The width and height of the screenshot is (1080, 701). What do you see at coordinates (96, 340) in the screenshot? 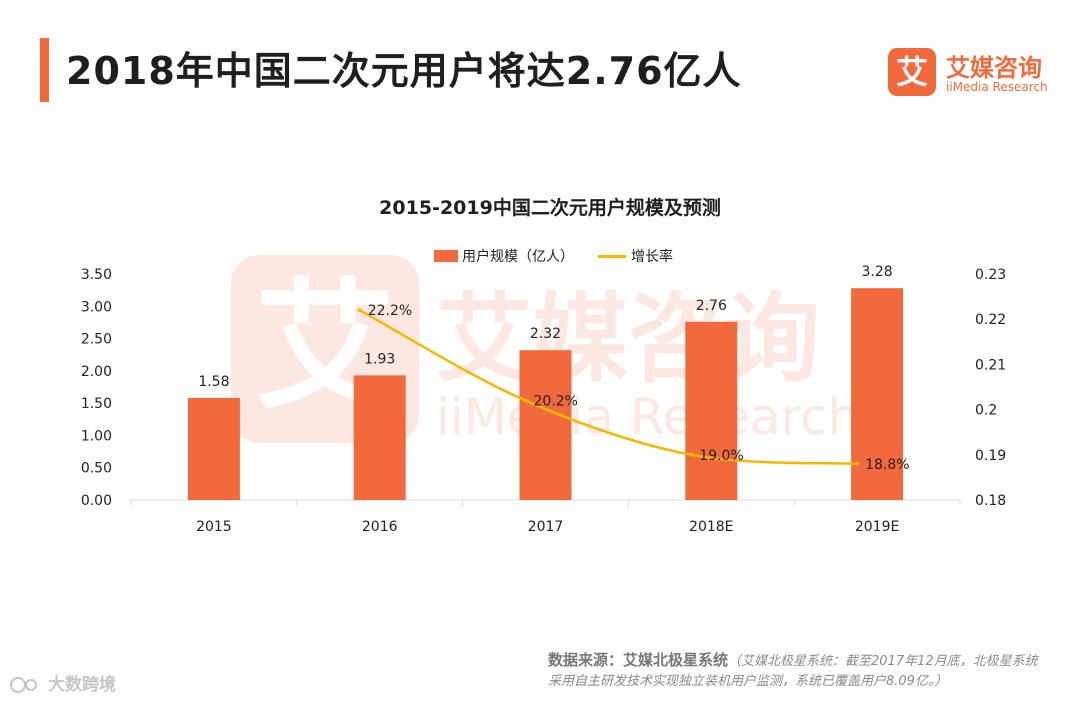
I see `y-left-tick-label: 2.50` at bounding box center [96, 340].